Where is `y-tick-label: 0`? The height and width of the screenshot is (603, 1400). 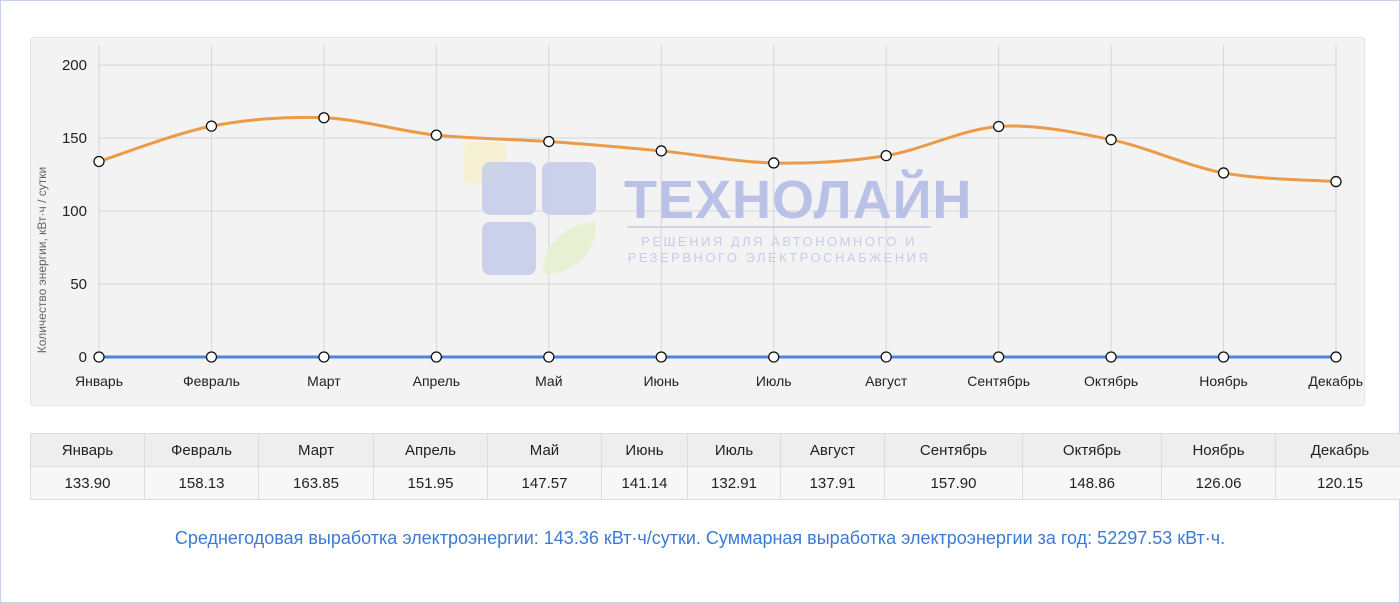 y-tick-label: 0 is located at coordinates (83, 357).